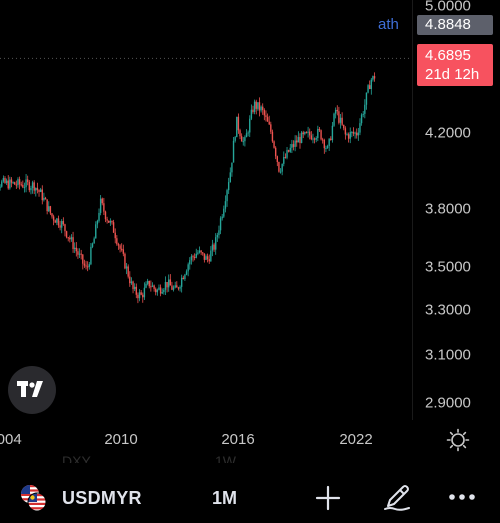  What do you see at coordinates (448, 133) in the screenshot?
I see `y-tick-4200: 4.2000` at bounding box center [448, 133].